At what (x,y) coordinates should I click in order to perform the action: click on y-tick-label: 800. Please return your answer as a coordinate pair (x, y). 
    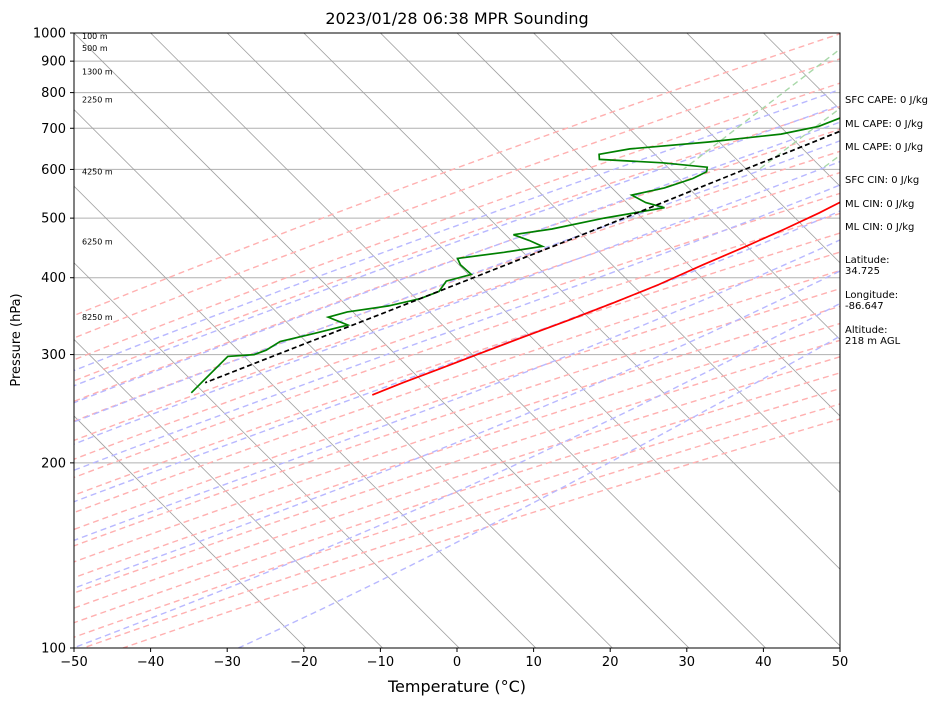
    Looking at the image, I should click on (53, 93).